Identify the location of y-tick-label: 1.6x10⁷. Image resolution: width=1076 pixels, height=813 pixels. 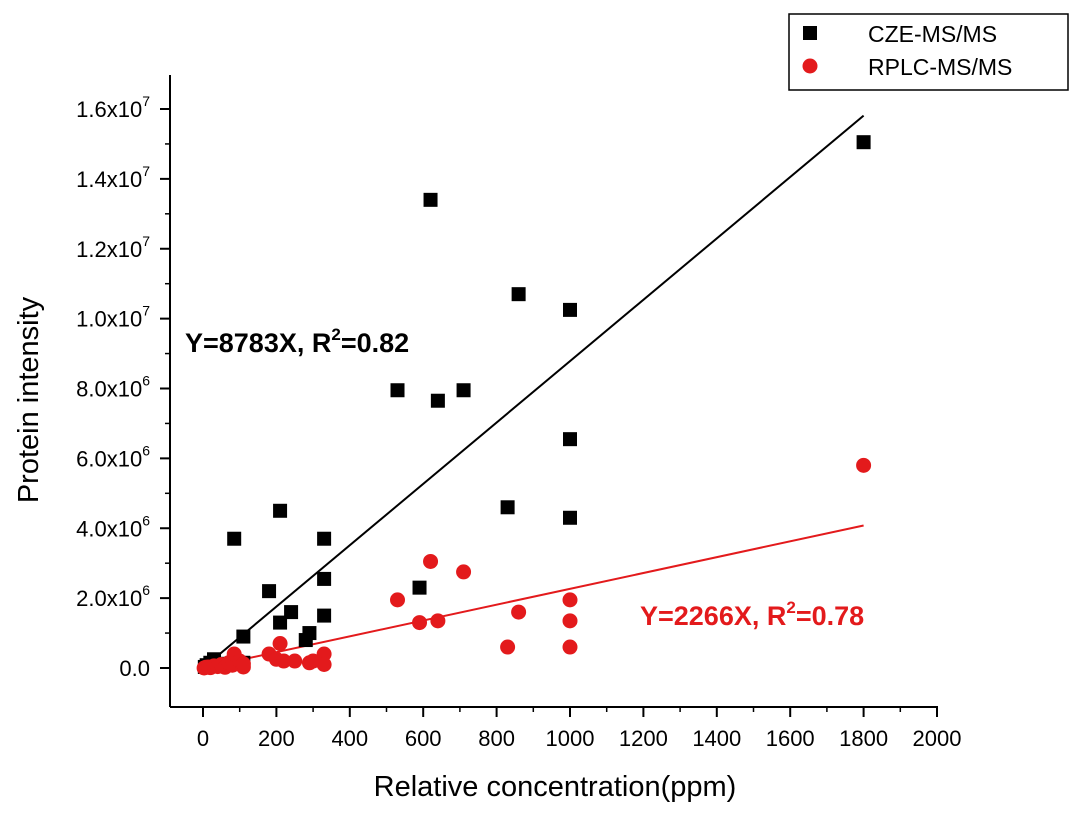
(113, 107).